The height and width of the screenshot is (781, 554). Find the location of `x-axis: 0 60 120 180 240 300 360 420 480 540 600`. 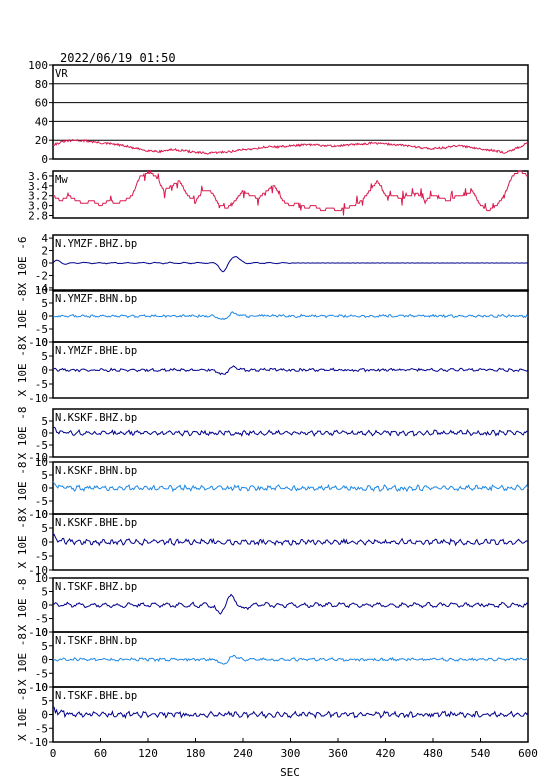

x-axis: 0 60 120 180 240 300 360 420 480 540 600 is located at coordinates (294, 749).